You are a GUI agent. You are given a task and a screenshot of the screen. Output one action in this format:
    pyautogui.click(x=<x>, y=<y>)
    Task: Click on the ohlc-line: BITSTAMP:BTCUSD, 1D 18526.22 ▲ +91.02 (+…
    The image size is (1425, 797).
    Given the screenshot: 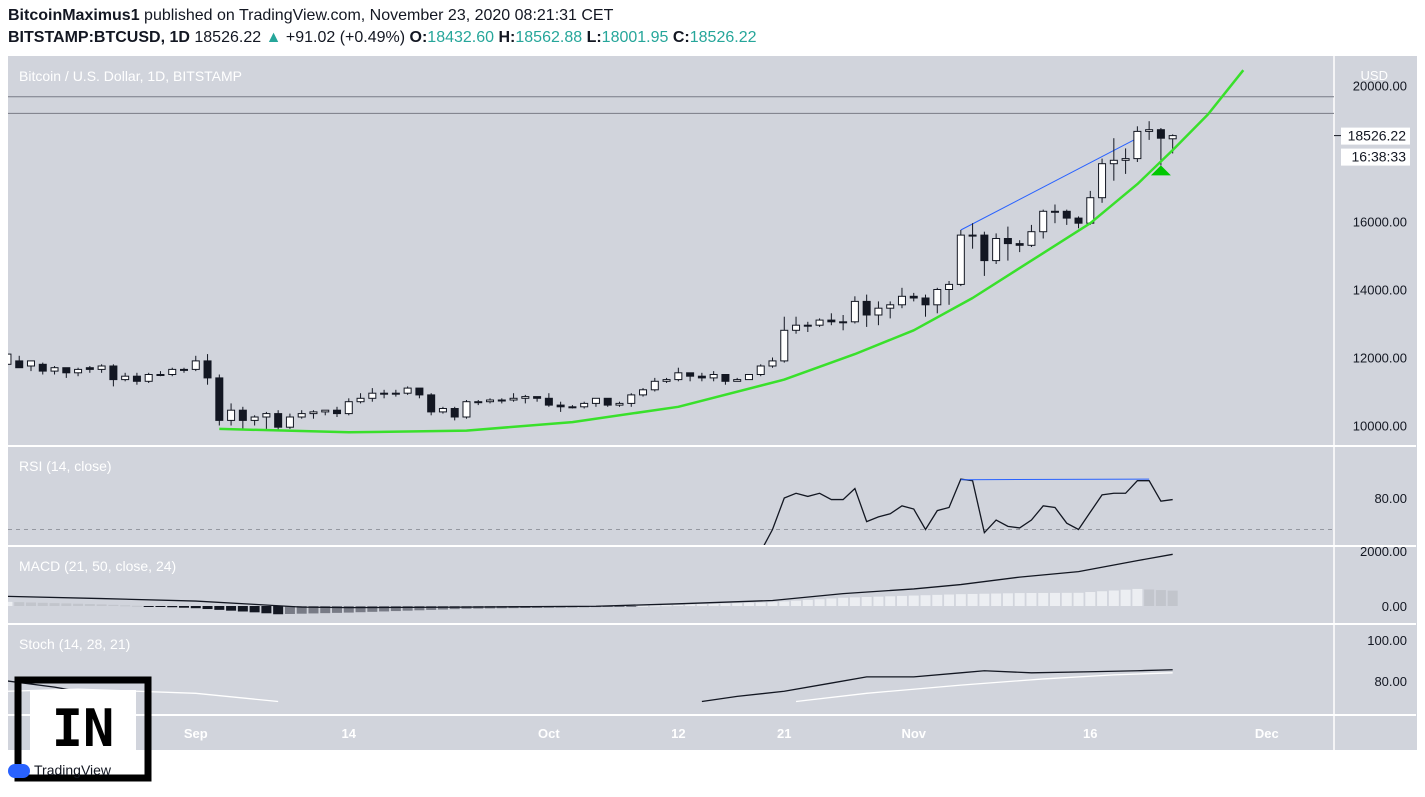 What is the action you would take?
    pyautogui.click(x=382, y=38)
    